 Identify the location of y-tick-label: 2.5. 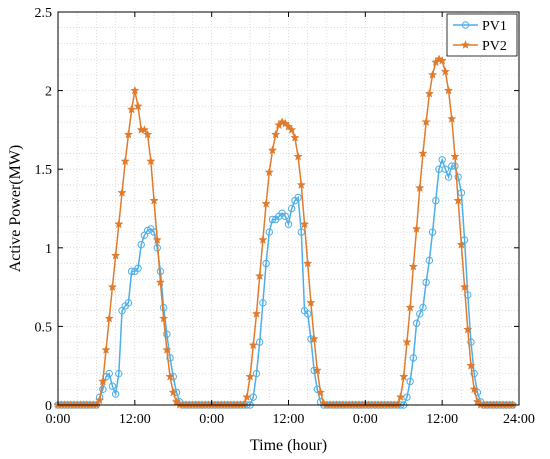
(44, 13).